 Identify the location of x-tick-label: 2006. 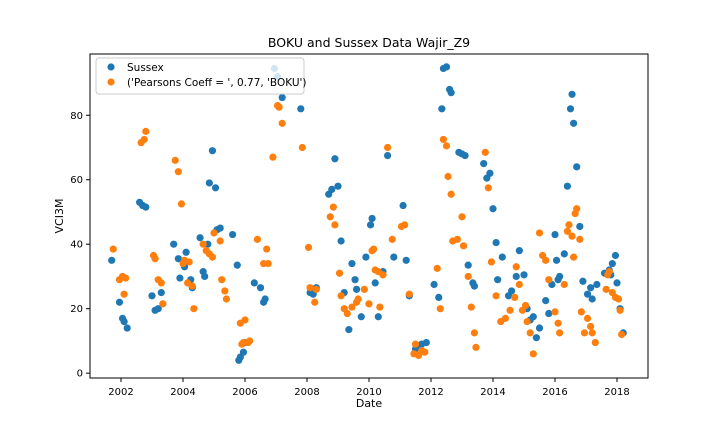
(244, 392).